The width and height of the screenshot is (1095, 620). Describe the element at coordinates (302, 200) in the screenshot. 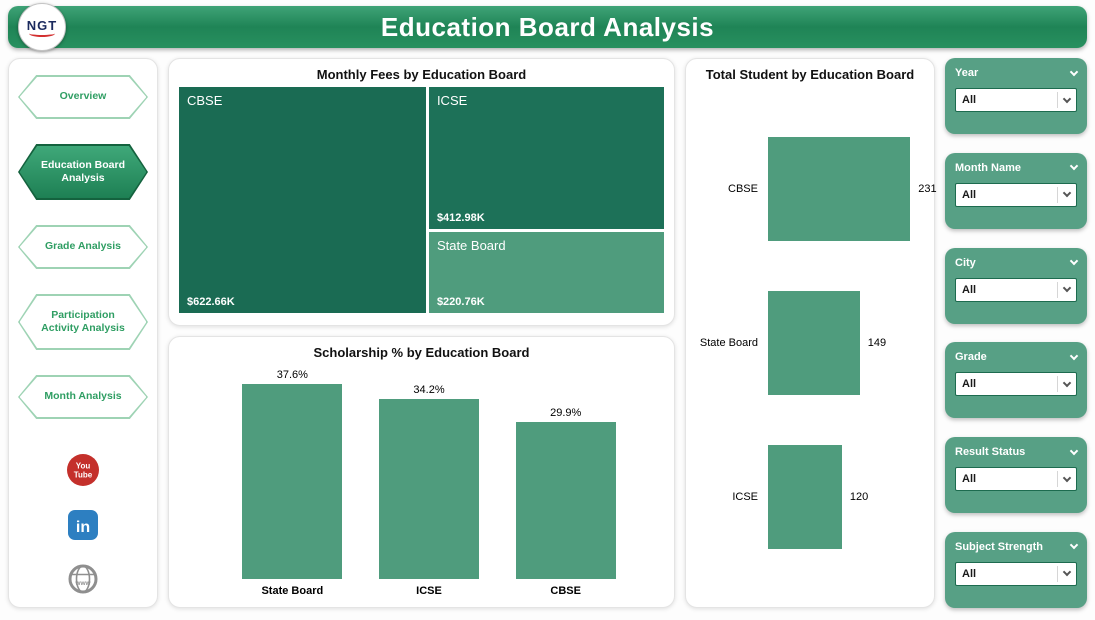

I see `treemap-region-cbse: CBSE $622.66K` at that location.